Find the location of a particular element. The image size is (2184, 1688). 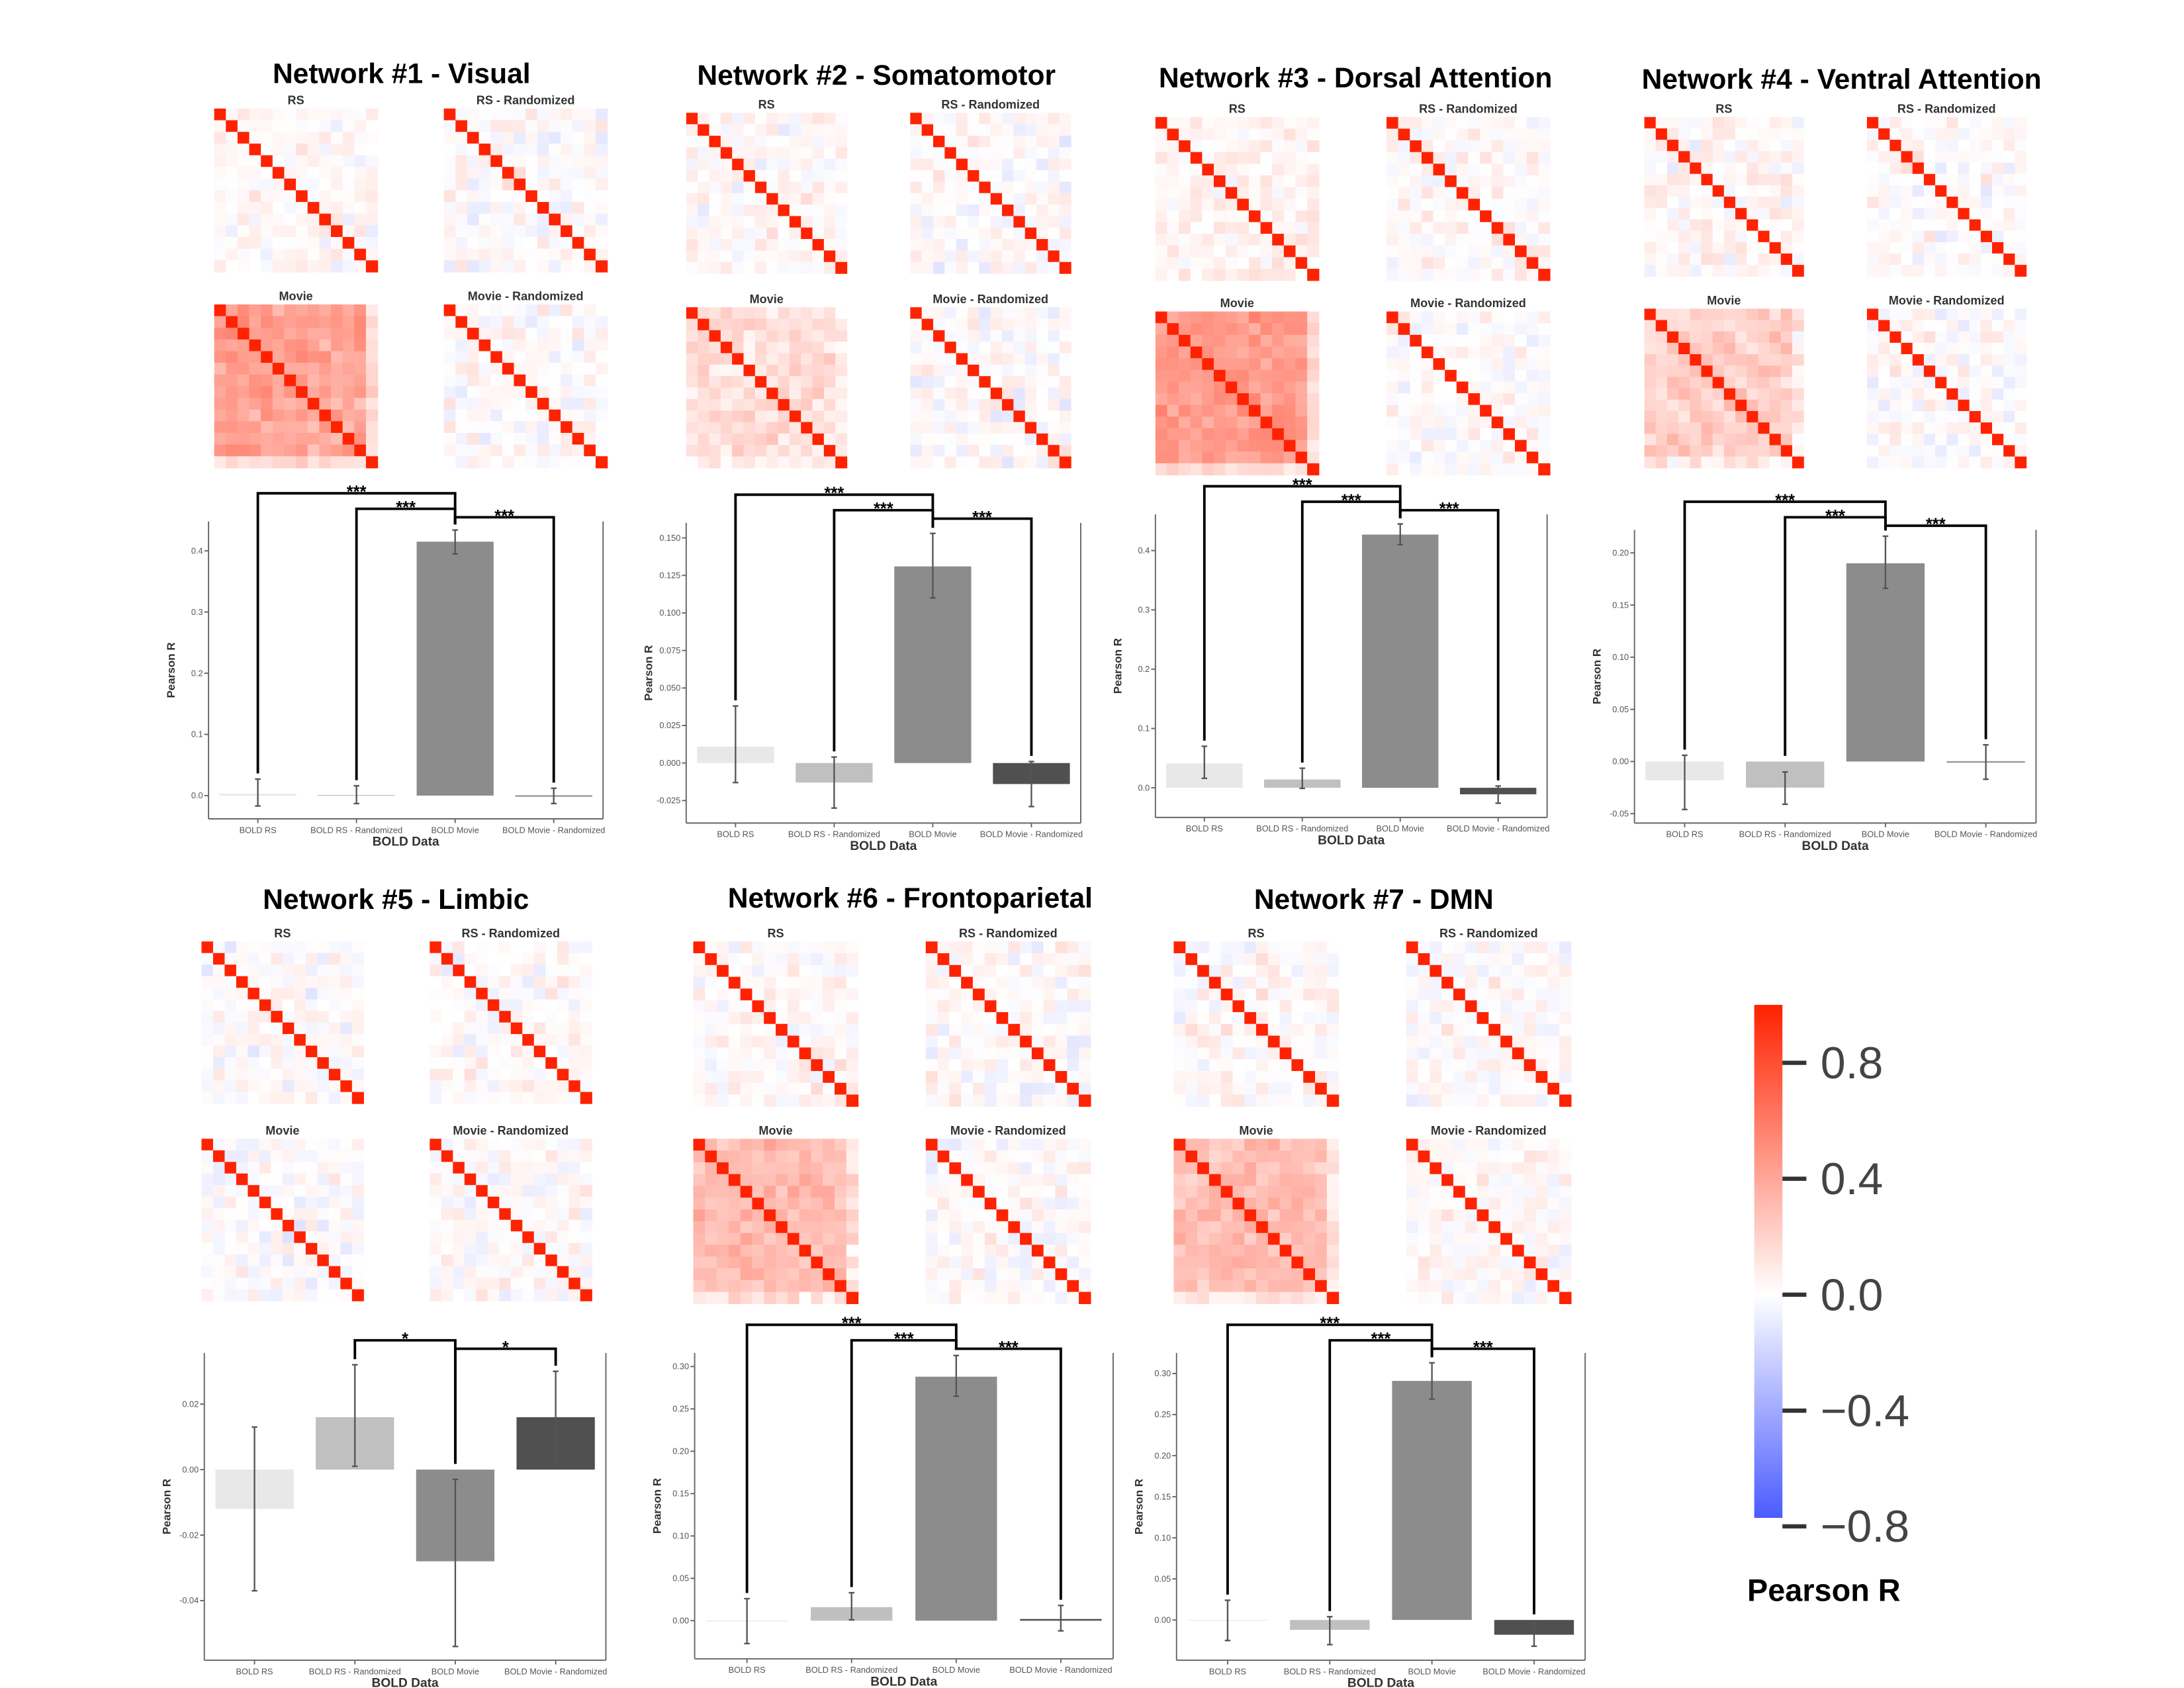

significance-label: *** is located at coordinates (1936, 525).